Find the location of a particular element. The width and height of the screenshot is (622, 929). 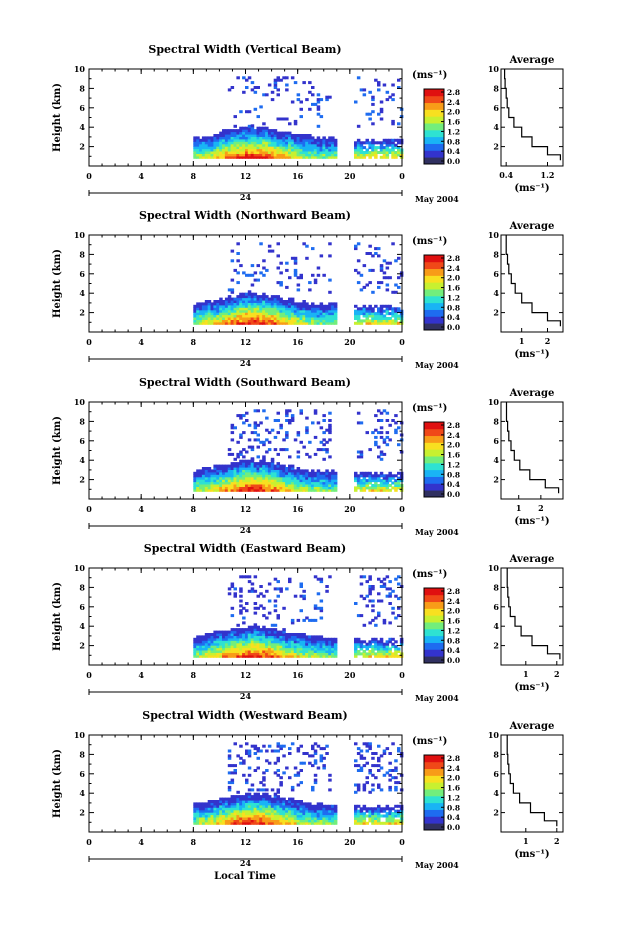

colorbar-tick-label: 0.4 is located at coordinates (453, 151).